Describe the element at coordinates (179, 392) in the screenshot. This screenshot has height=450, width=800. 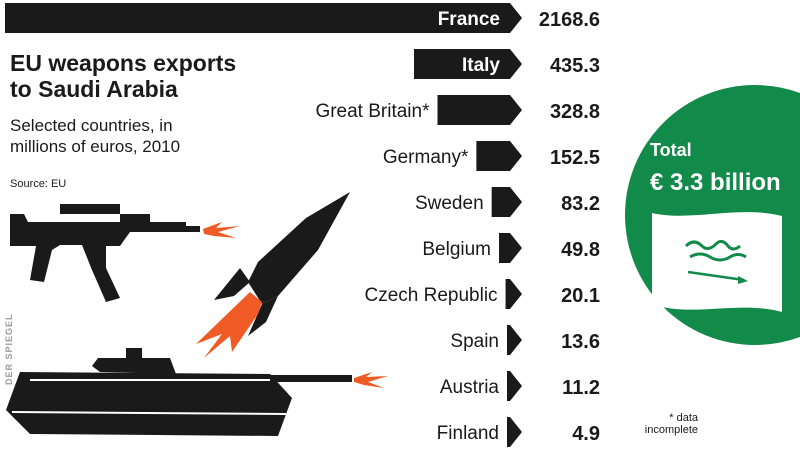
I see `tank-icon` at that location.